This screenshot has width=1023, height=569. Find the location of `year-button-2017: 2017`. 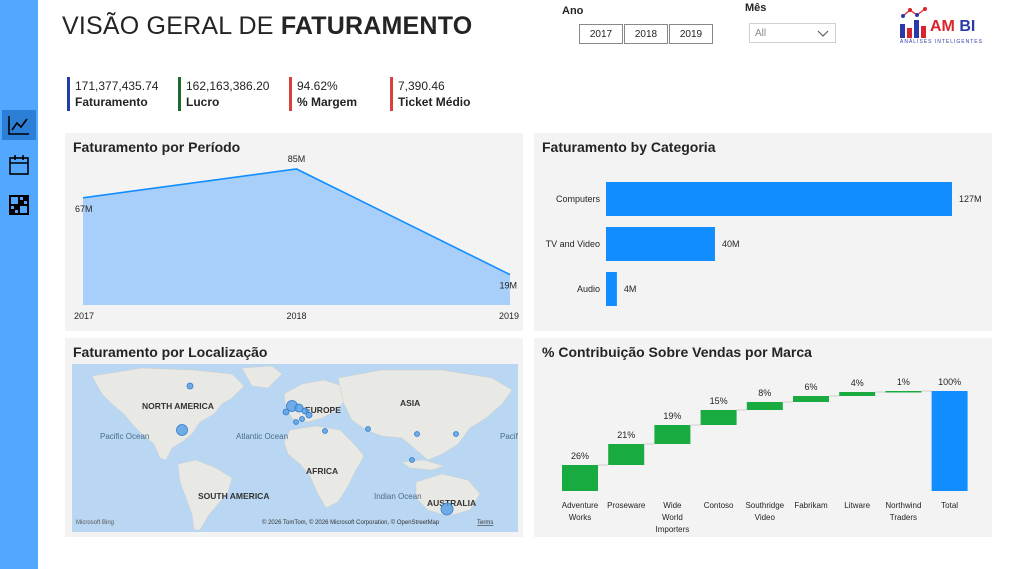

year-button-2017: 2017 is located at coordinates (601, 34).